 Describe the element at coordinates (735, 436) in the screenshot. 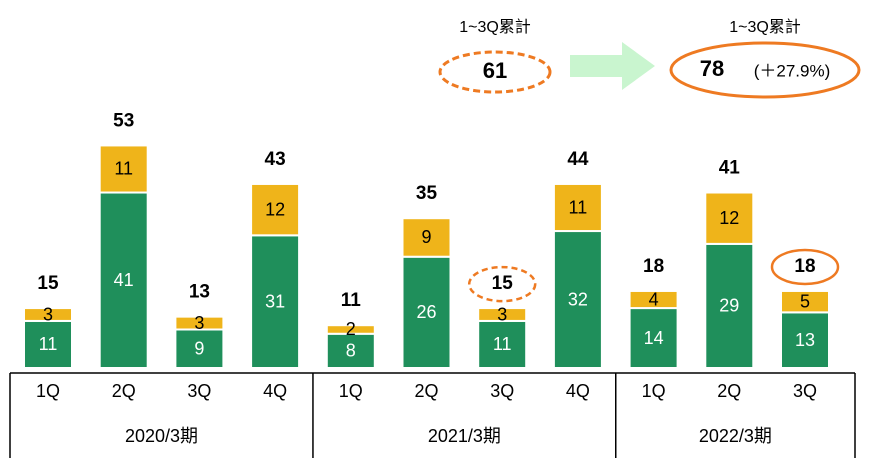

I see `group-label: 2022/3期` at that location.